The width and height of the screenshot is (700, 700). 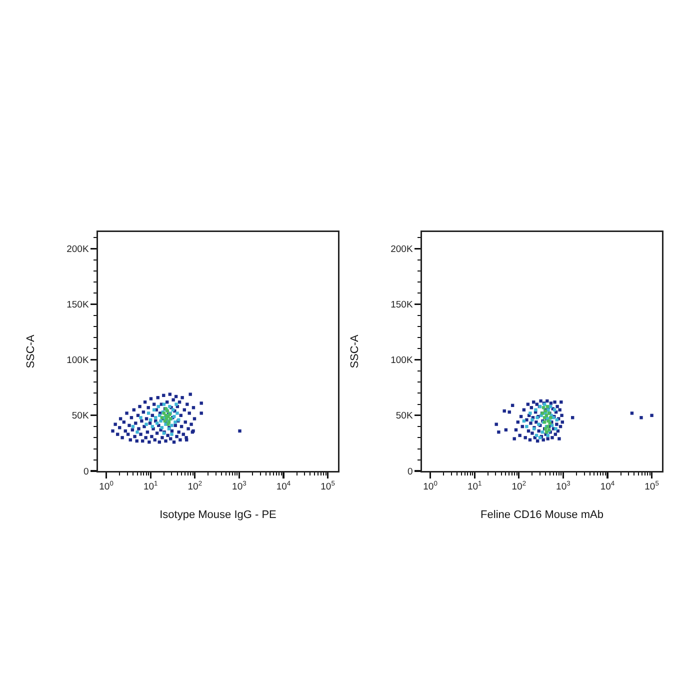 What do you see at coordinates (542, 514) in the screenshot?
I see `x-axis-title: Feline CD16 Mouse mAb` at bounding box center [542, 514].